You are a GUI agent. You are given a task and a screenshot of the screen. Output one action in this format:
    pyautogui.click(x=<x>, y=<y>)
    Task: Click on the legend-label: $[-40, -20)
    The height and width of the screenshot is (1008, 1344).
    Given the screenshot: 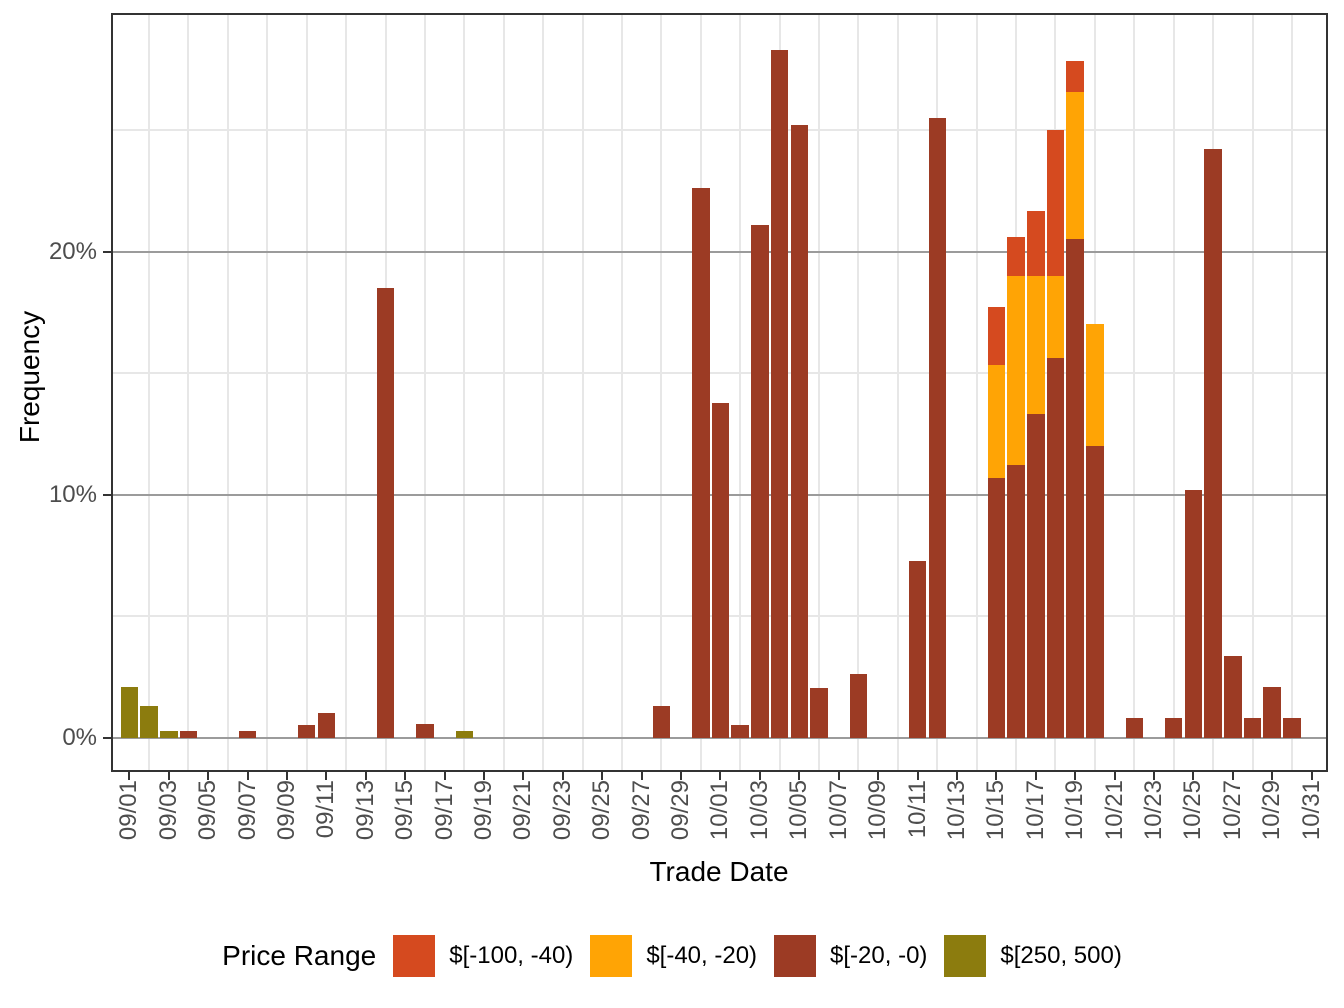 What is the action you would take?
    pyautogui.click(x=702, y=955)
    